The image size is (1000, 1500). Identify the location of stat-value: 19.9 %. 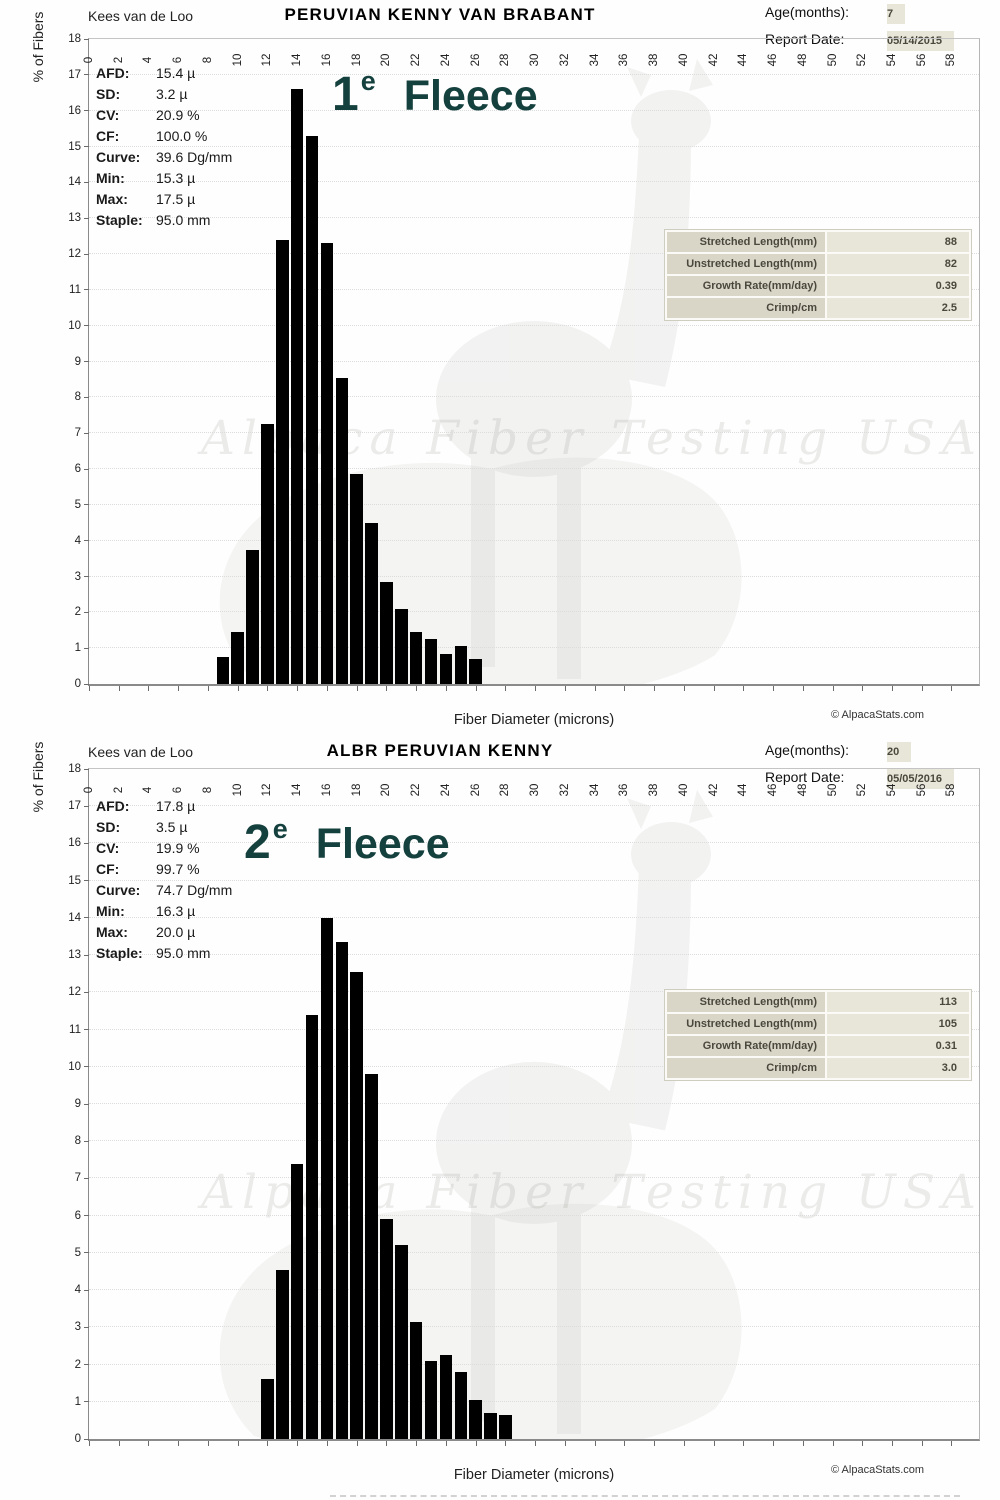
(178, 848).